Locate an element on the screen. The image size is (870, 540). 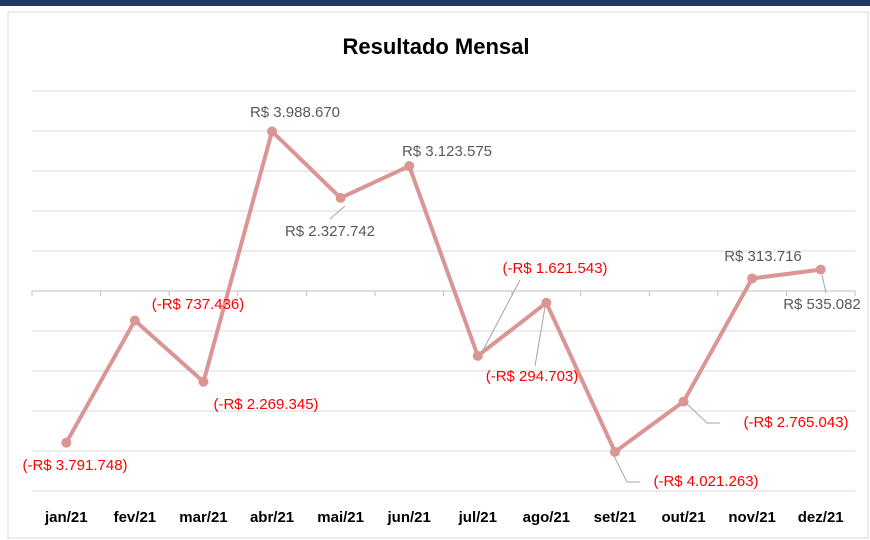
x-tick-label: jan/21 is located at coordinates (66, 517).